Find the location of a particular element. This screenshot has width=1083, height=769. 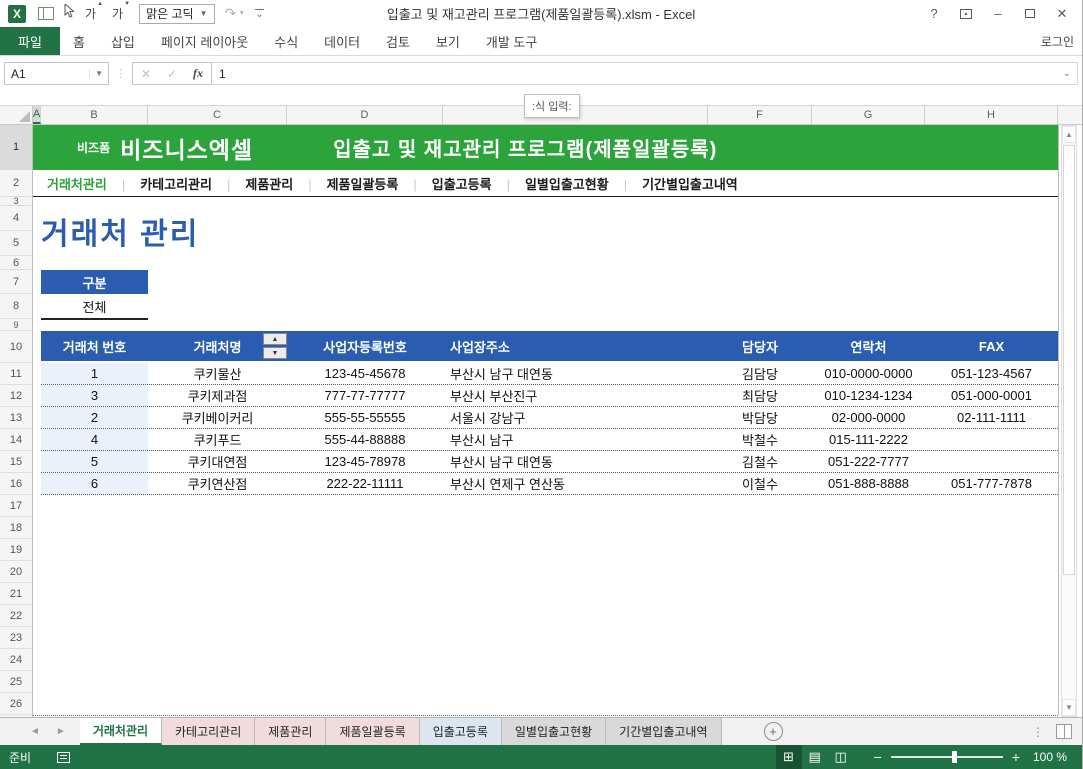

cell-business-reg-no: 777-77-77777 is located at coordinates (365, 395).